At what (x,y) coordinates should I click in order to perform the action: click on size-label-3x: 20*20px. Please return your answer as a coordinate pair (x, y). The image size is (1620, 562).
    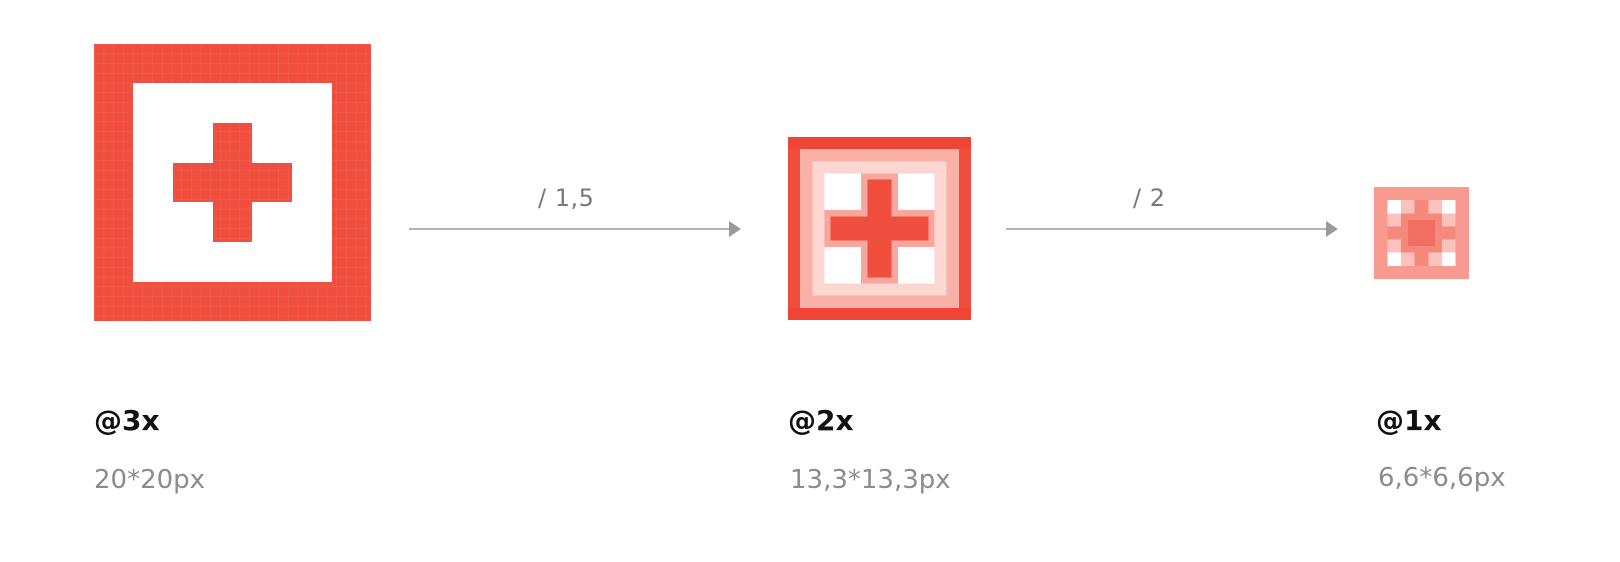
    Looking at the image, I should click on (150, 480).